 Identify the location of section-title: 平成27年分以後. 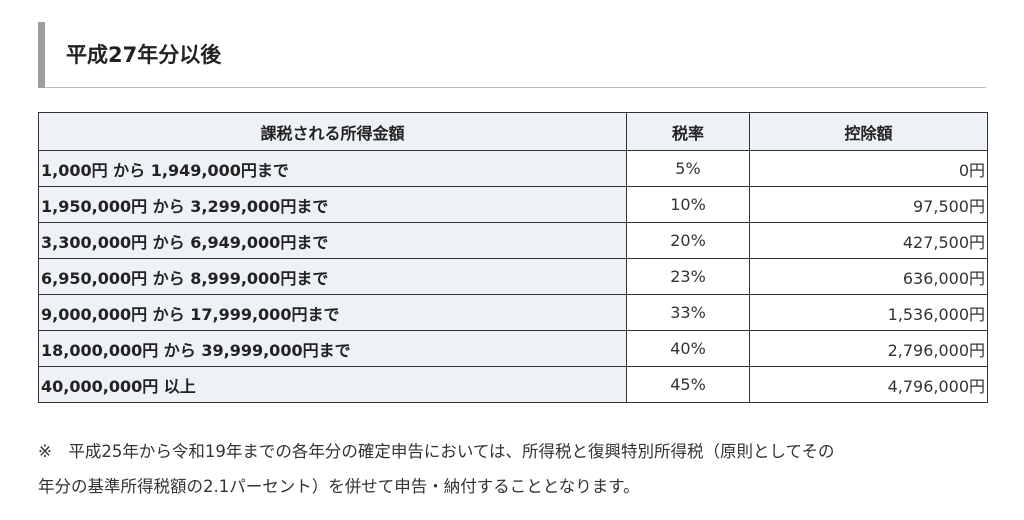
(144, 55).